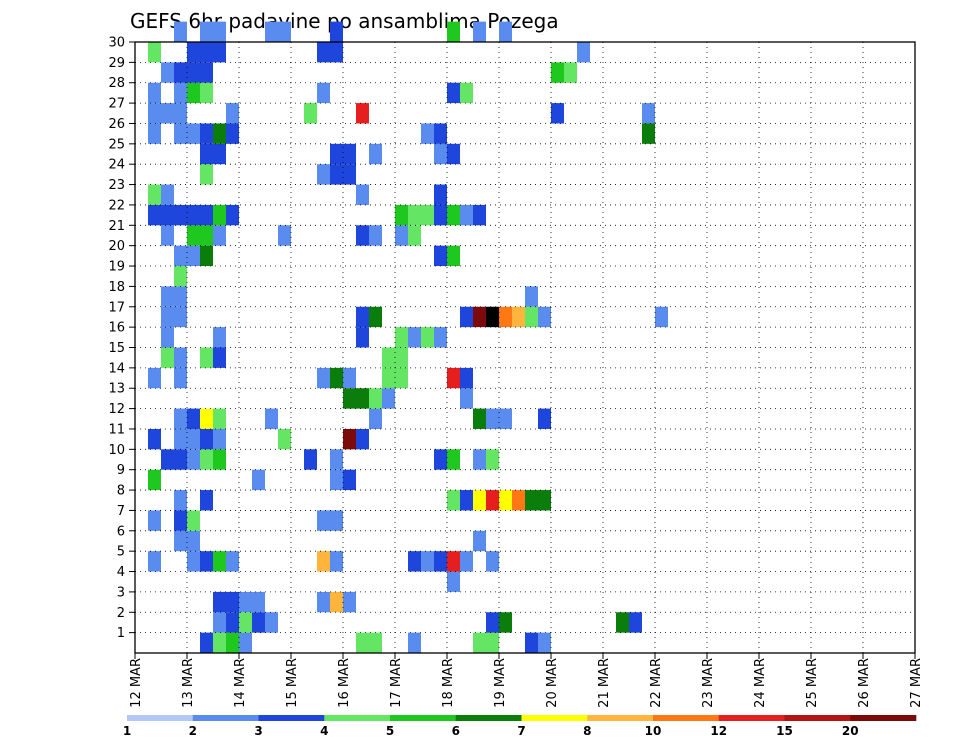  I want to click on colorbar-label: 2, so click(193, 731).